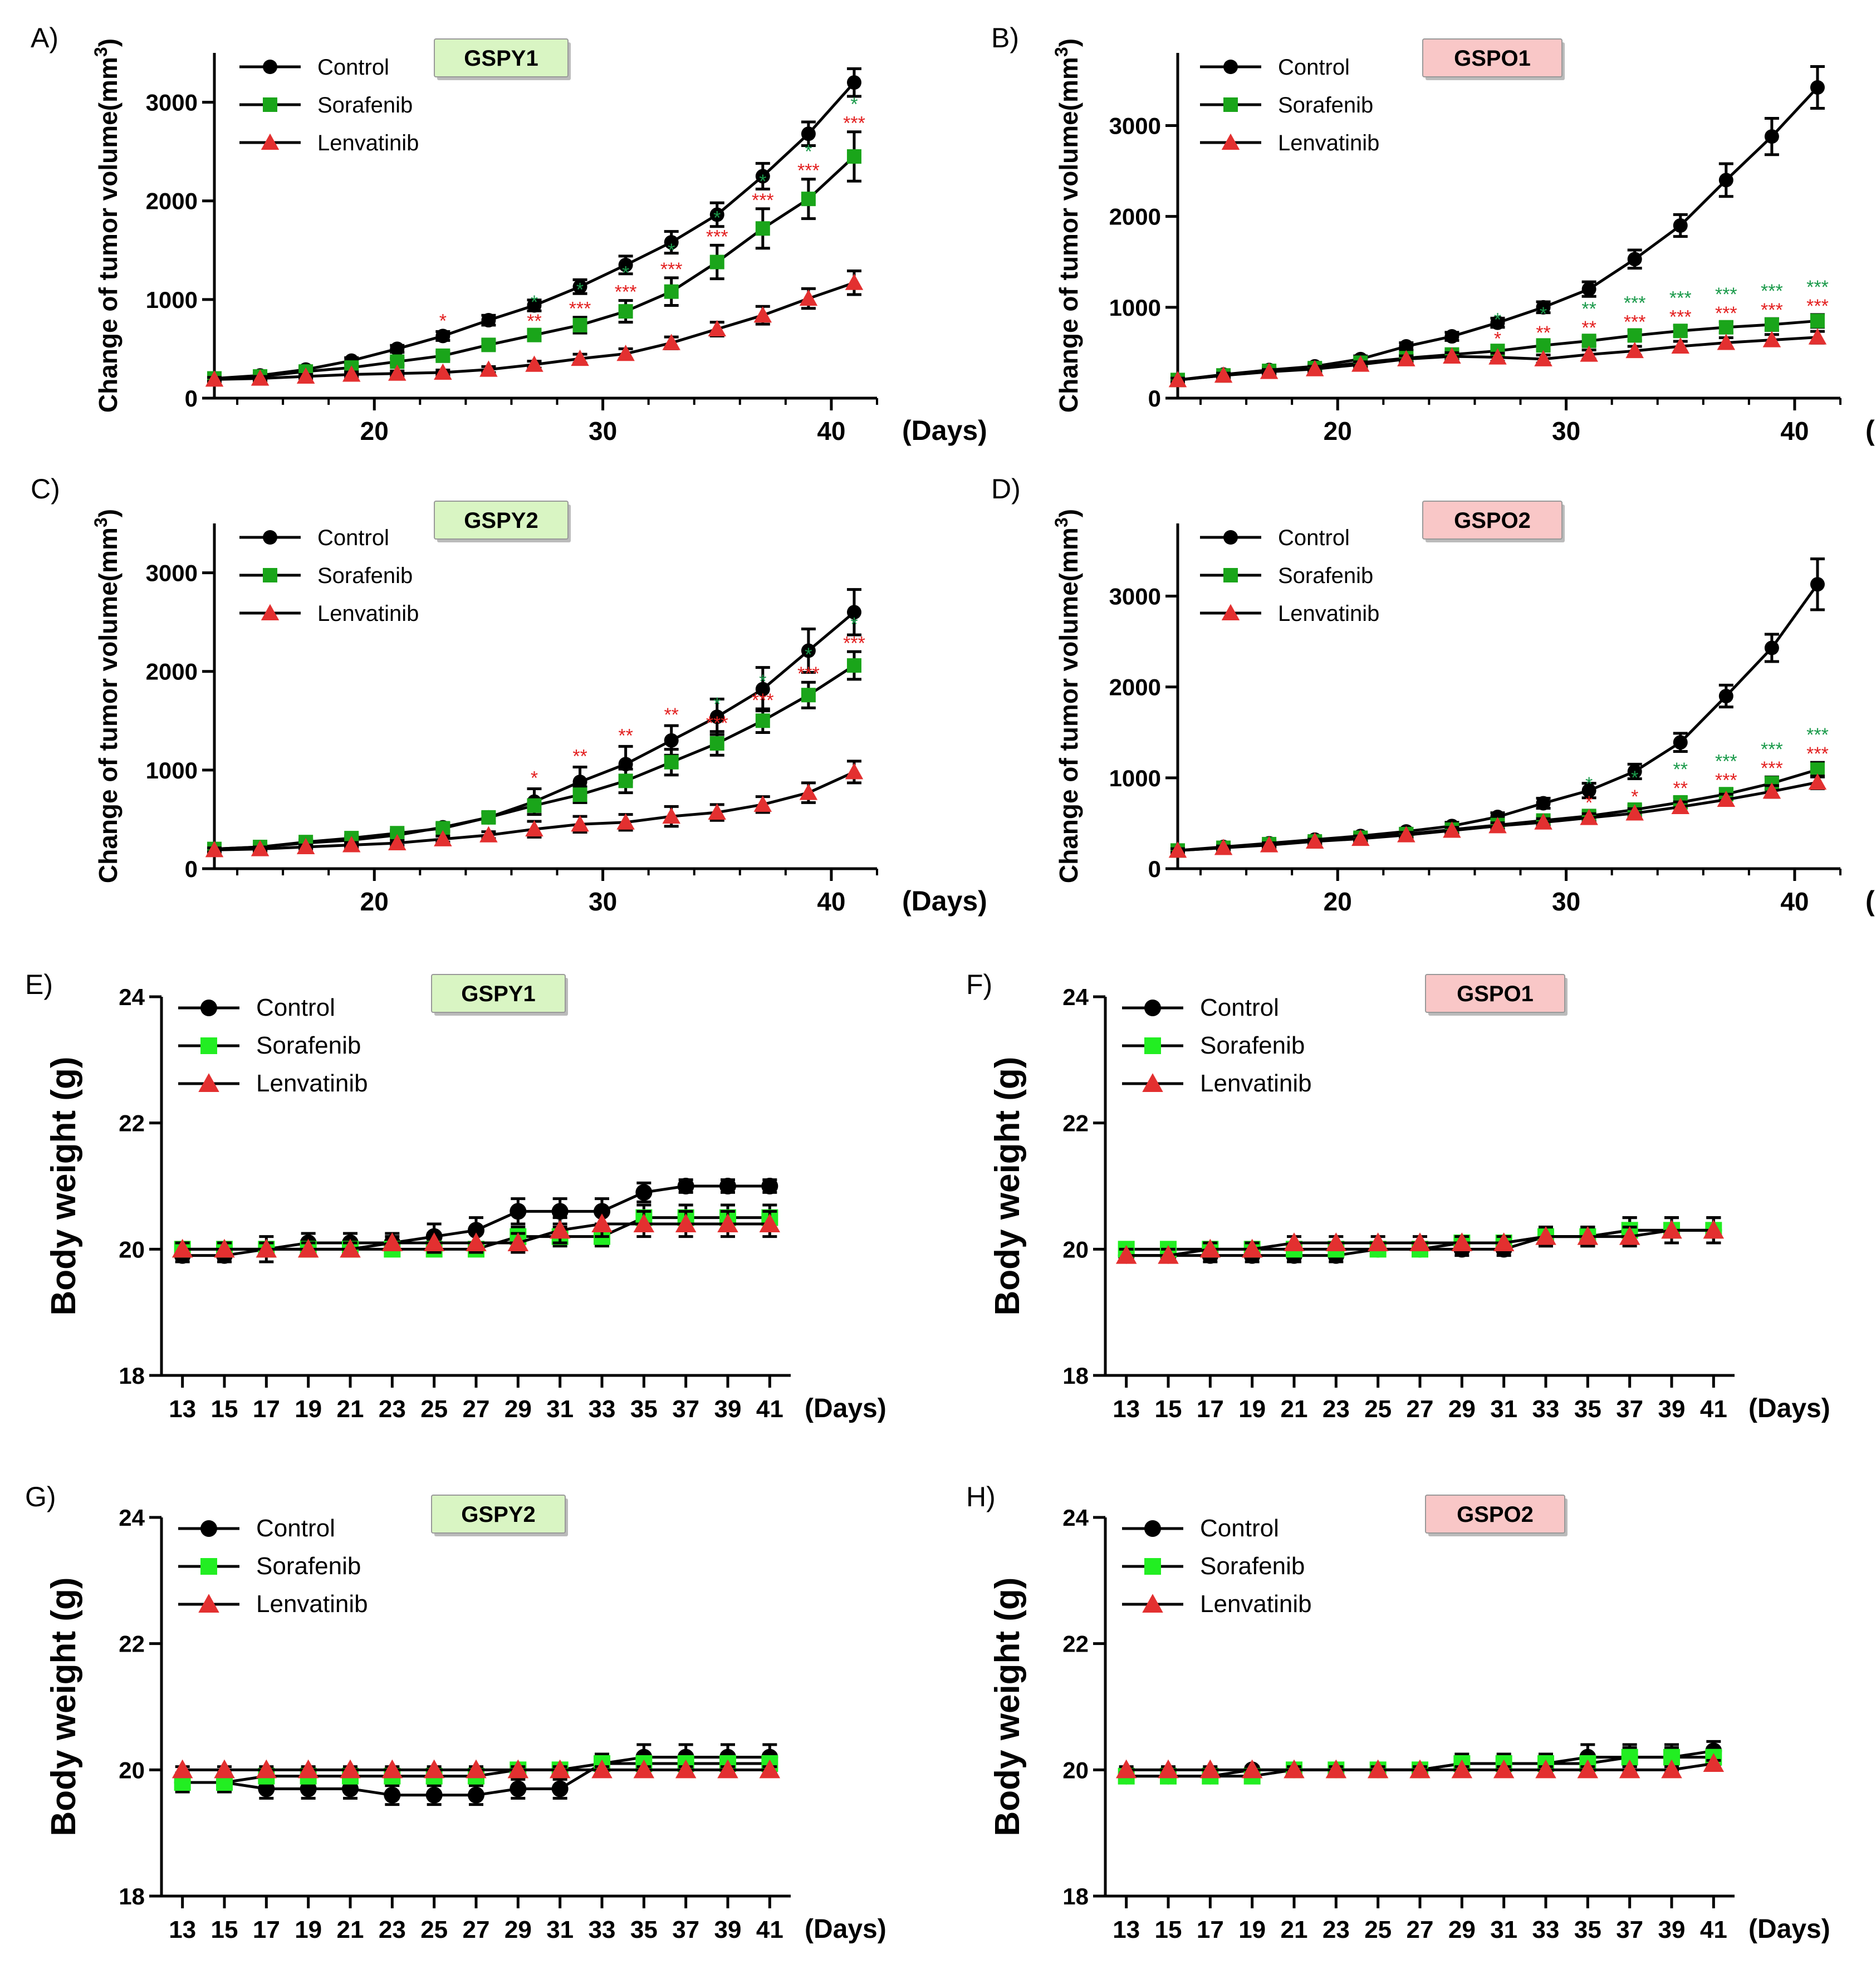 This screenshot has width=1876, height=1964. What do you see at coordinates (603, 901) in the screenshot?
I see `x-tick-label: 30` at bounding box center [603, 901].